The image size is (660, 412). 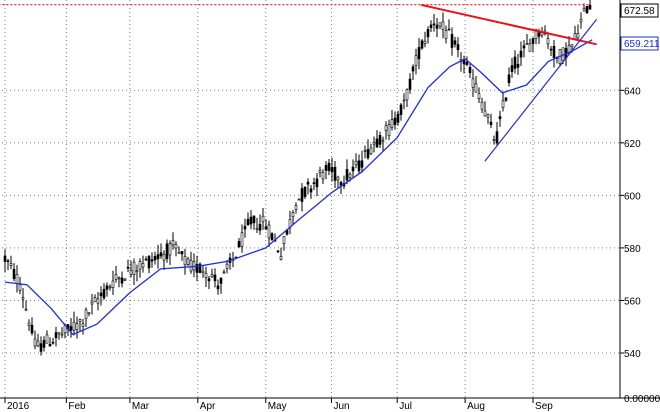 I want to click on x-tick-labels: 2016 Feb Mar Apr May Jun Jul Aug Sep, so click(x=278, y=405).